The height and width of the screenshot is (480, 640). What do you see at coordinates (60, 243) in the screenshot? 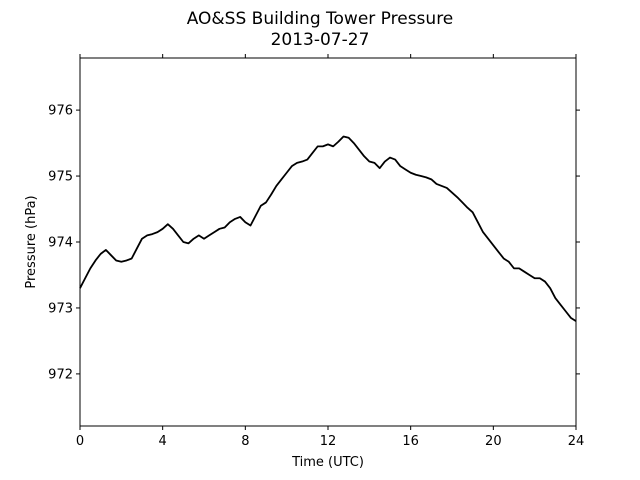
I see `y-tick-label: 974` at bounding box center [60, 243].